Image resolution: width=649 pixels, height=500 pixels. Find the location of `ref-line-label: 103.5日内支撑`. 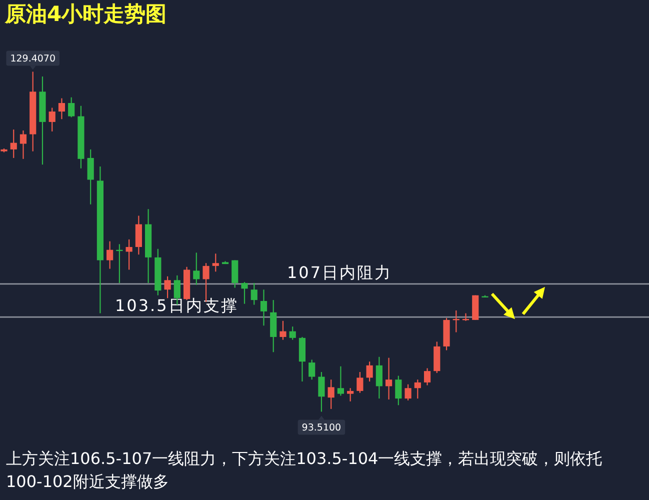

ref-line-label: 103.5日内支撑 is located at coordinates (176, 306).